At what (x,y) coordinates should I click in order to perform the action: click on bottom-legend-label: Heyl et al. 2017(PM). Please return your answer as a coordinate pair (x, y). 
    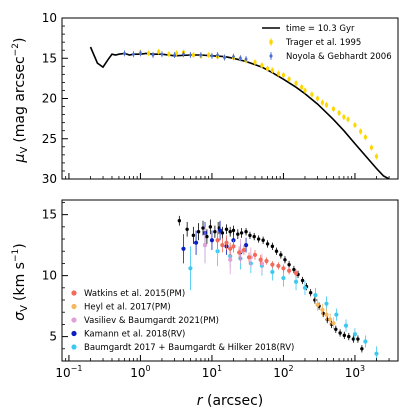
    Looking at the image, I should click on (127, 308).